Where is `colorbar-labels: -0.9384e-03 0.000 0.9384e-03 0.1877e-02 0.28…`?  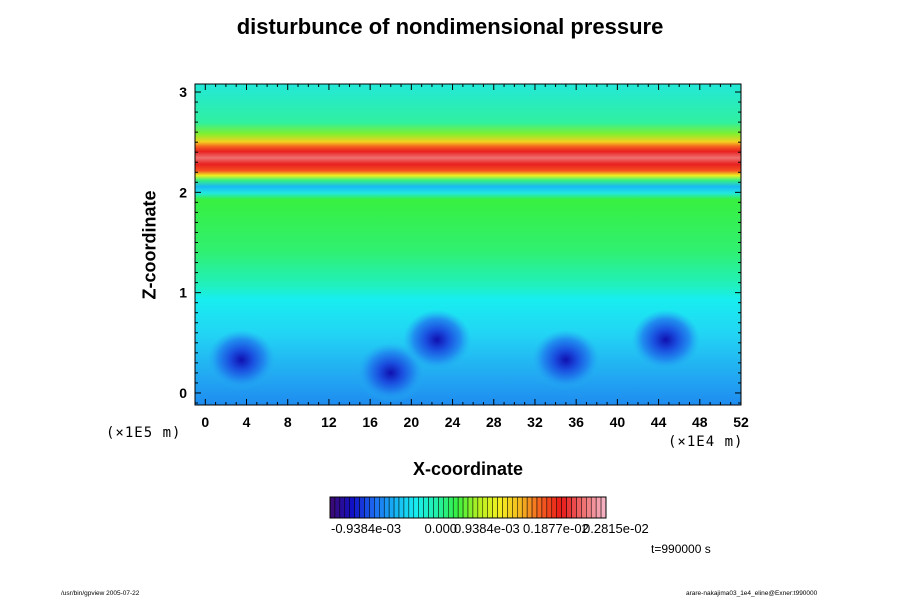 colorbar-labels: -0.9384e-03 0.000 0.9384e-03 0.1877e-02 0.28… is located at coordinates (490, 531).